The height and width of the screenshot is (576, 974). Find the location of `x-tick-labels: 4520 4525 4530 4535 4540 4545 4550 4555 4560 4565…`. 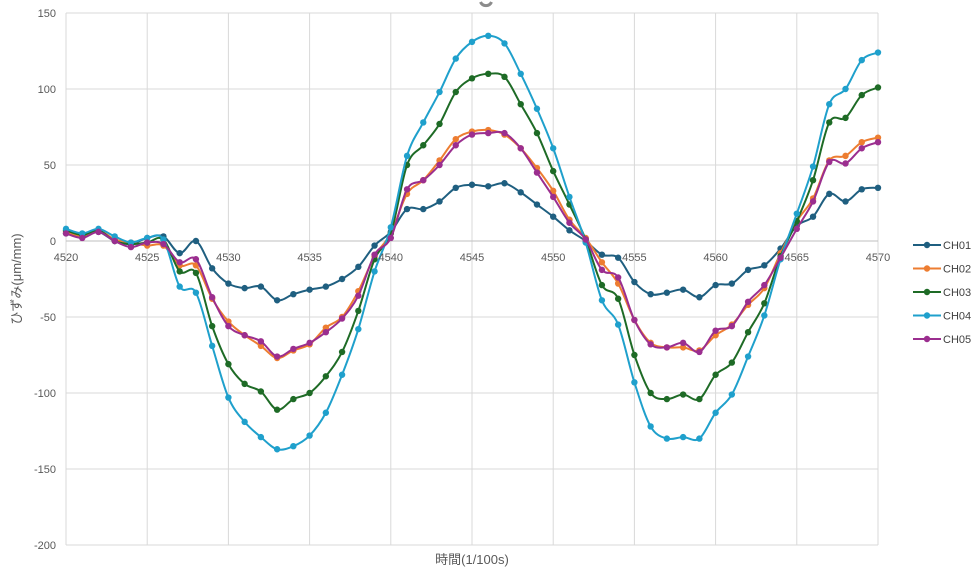

x-tick-labels: 4520 4525 4530 4535 4540 4545 4550 4555 4560 4565… is located at coordinates (472, 258).